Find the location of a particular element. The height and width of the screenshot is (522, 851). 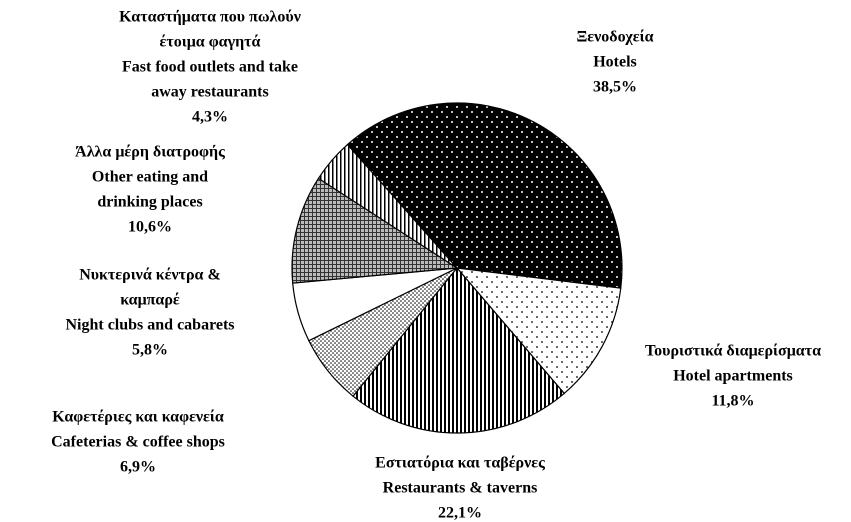

value-label: 10,6% is located at coordinates (150, 227).